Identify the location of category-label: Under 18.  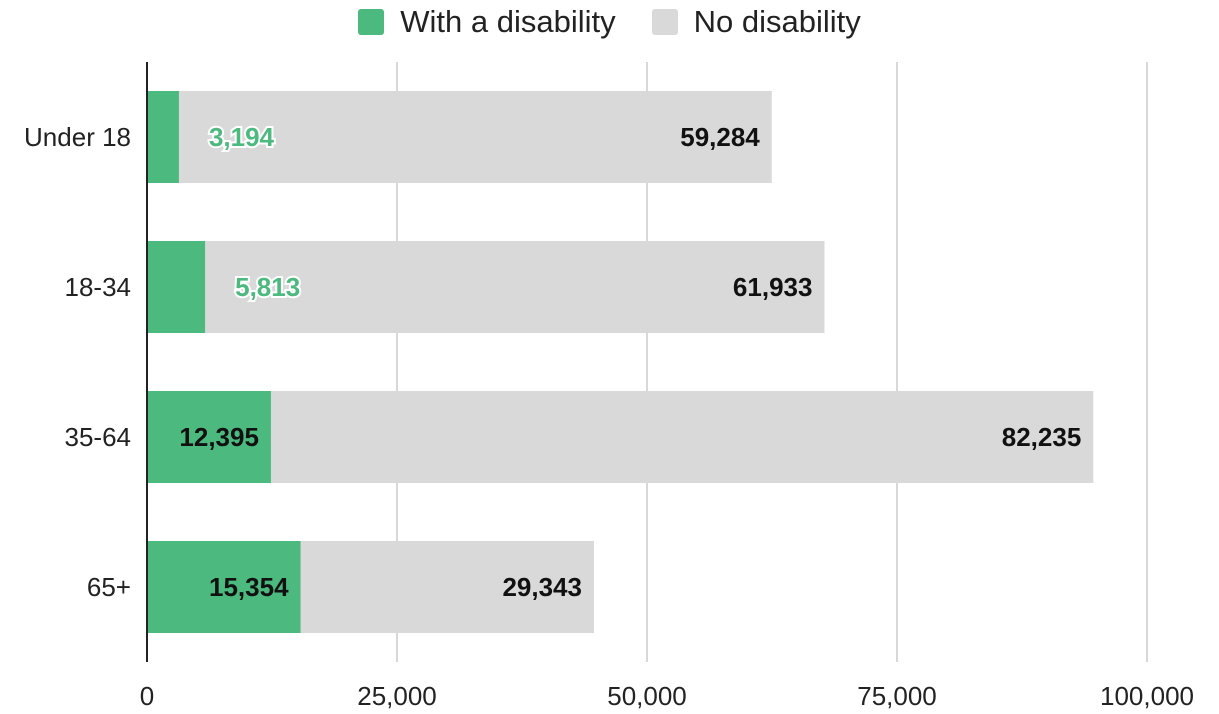
(77, 137).